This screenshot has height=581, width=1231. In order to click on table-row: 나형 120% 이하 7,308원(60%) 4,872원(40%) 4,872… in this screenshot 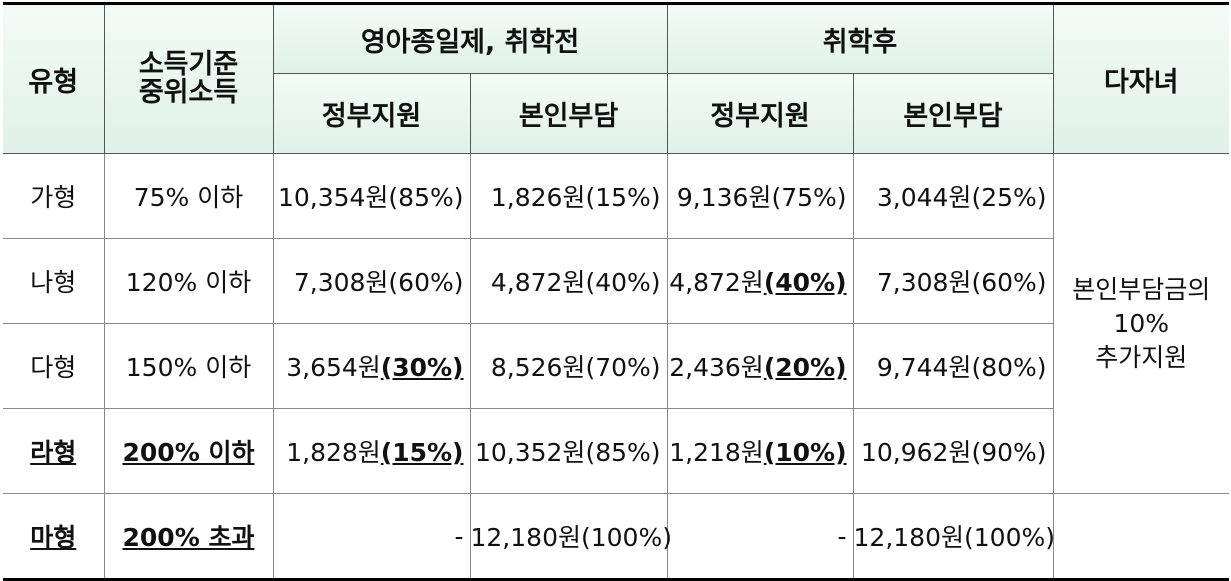, I will do `click(616, 281)`.